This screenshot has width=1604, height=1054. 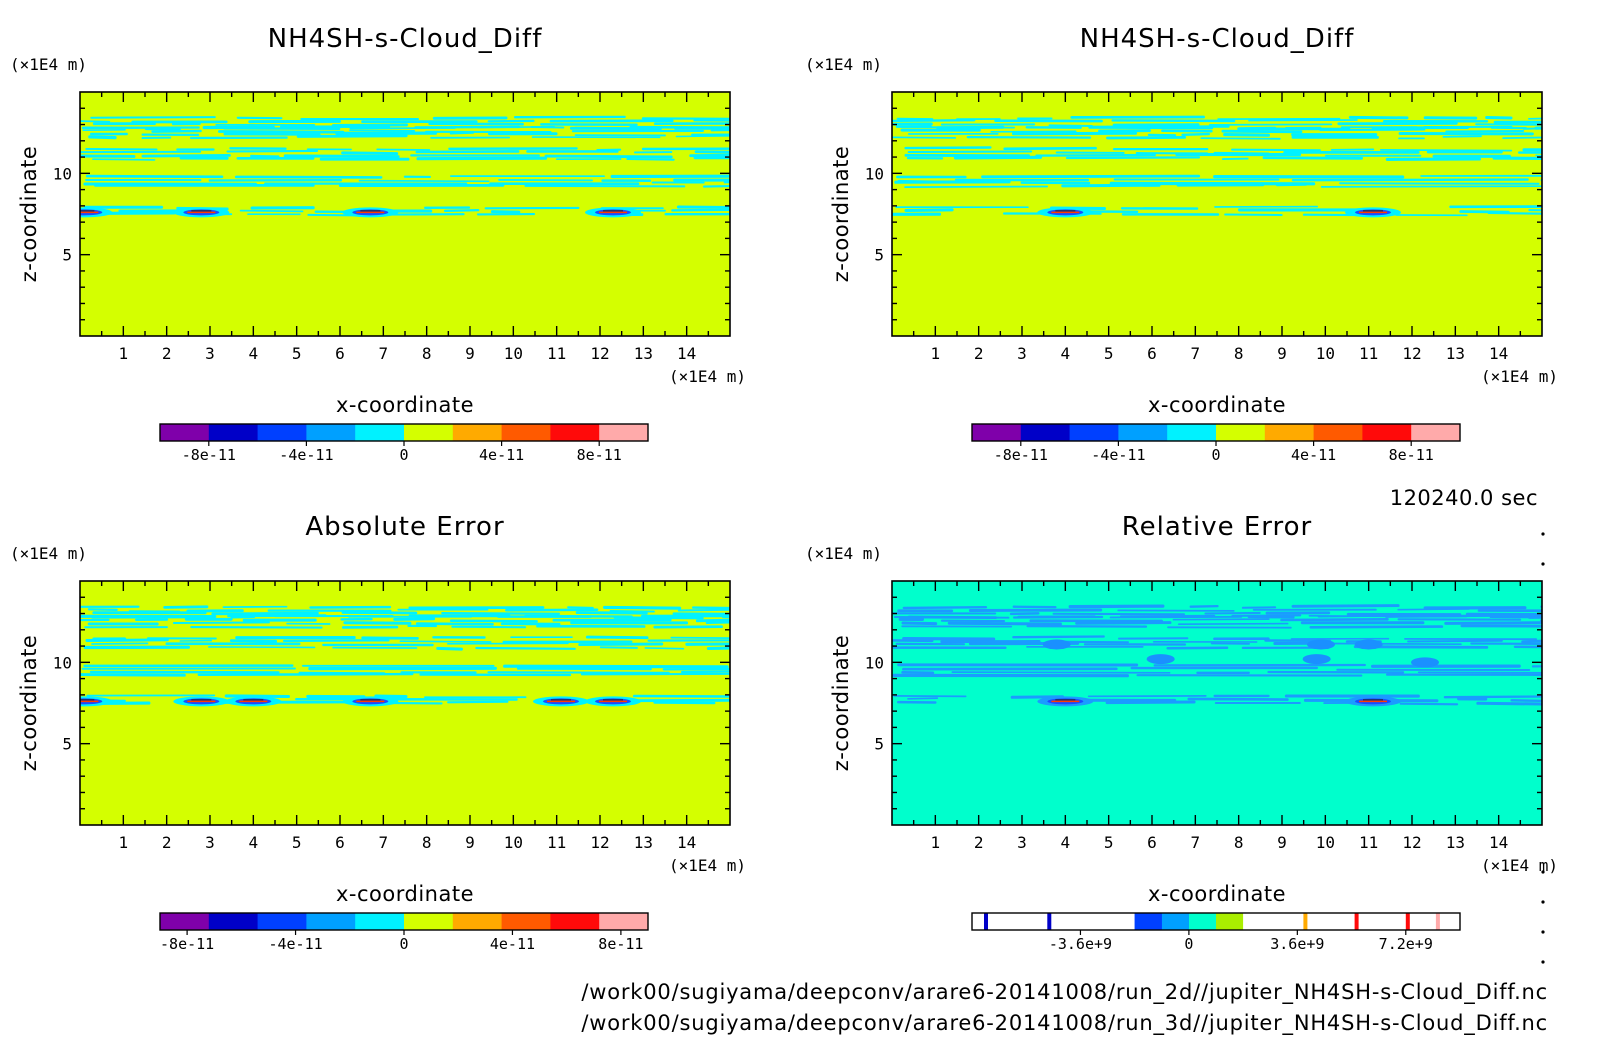 I want to click on colorbar: -8e-11 -4e-11 0 4e-11 8e-11, so click(x=404, y=443).